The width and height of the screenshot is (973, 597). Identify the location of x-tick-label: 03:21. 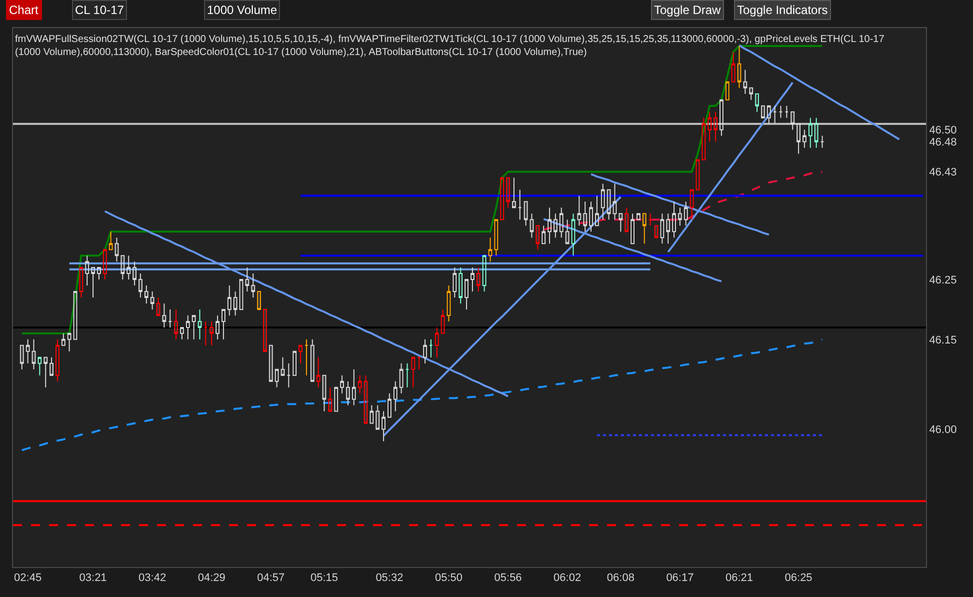
(93, 578).